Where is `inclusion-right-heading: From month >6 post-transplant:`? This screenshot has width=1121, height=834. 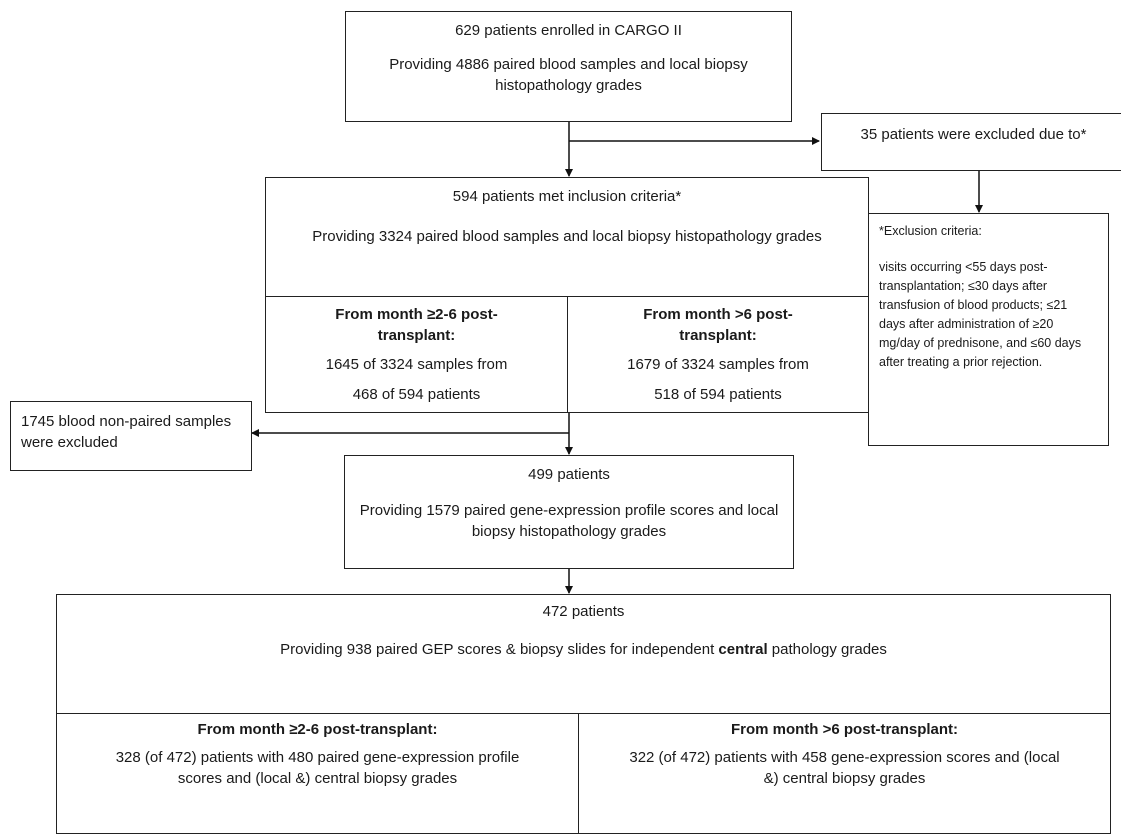
inclusion-right-heading: From month >6 post-transplant: is located at coordinates (718, 325).